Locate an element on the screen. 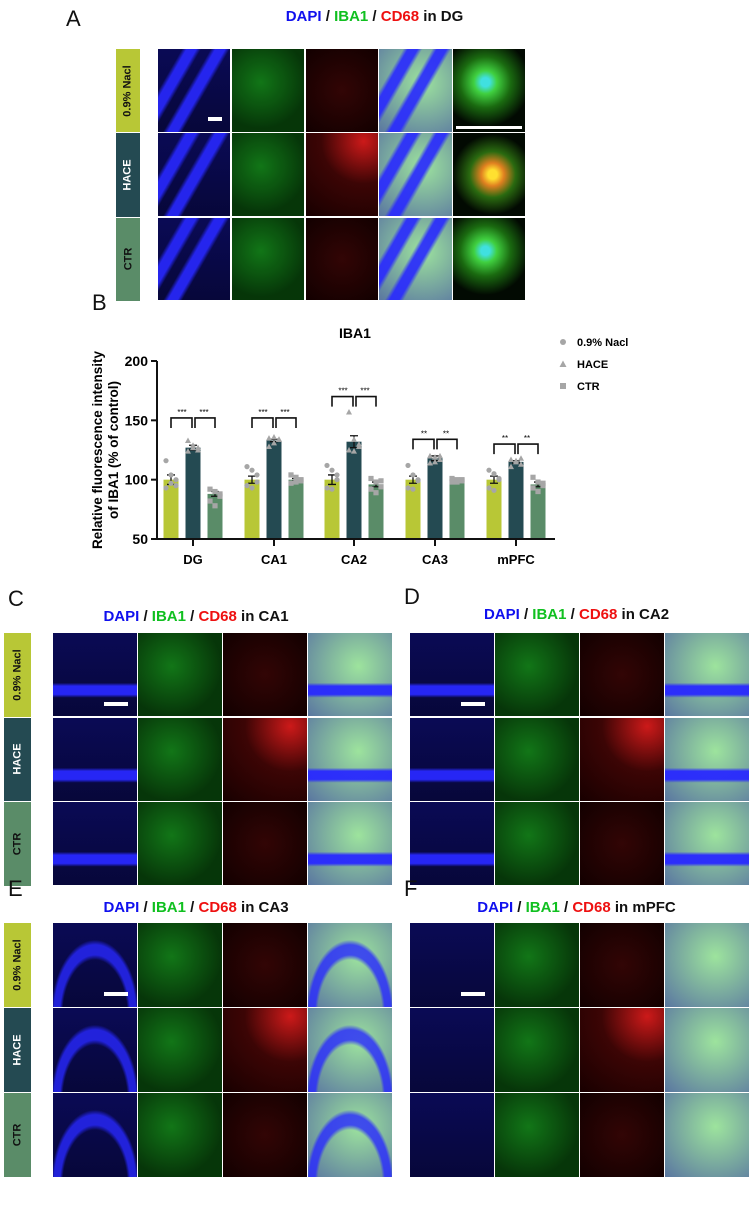 The width and height of the screenshot is (749, 1208). panel-letter-e: E is located at coordinates (15, 888).